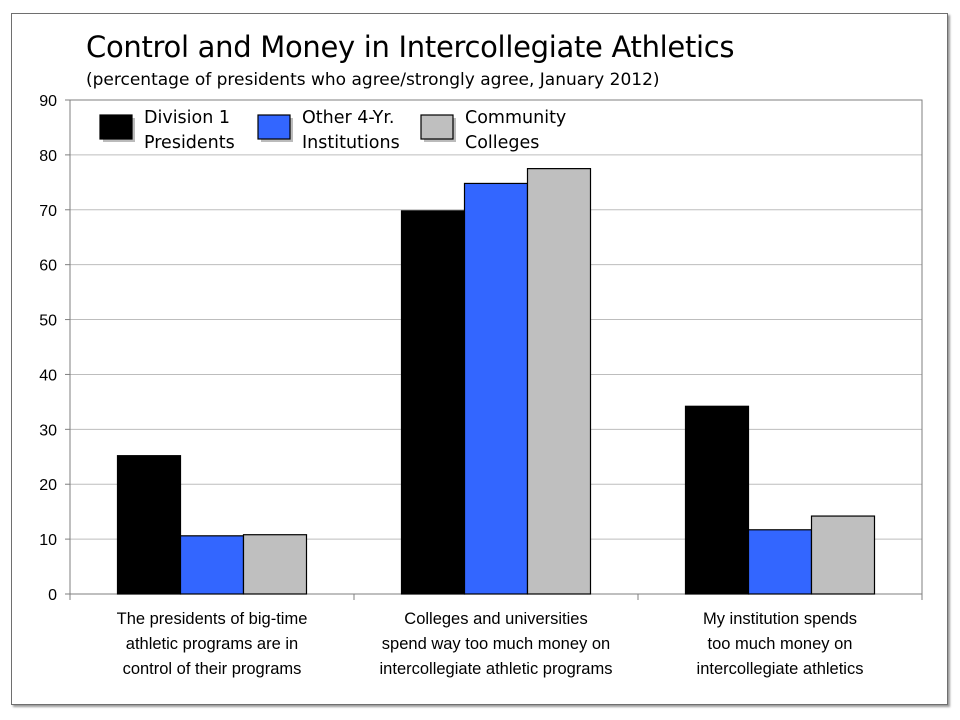 The height and width of the screenshot is (720, 960). Describe the element at coordinates (351, 143) in the screenshot. I see `legend-label: Institutions` at that location.